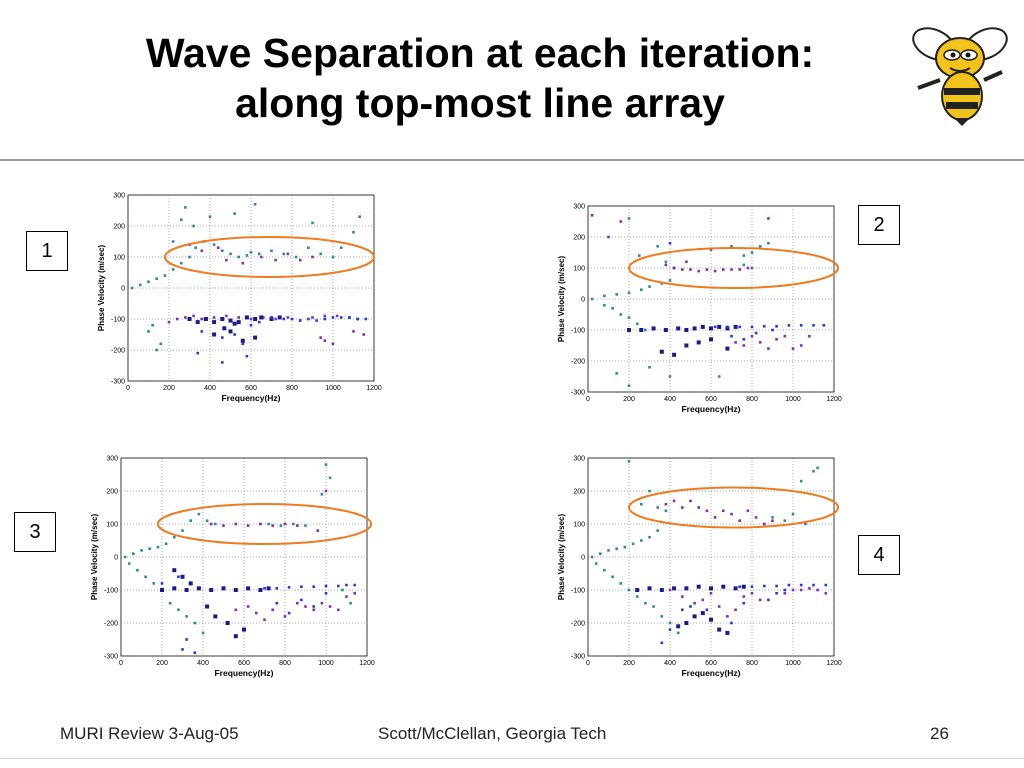 This screenshot has height=768, width=1024. What do you see at coordinates (47, 251) in the screenshot?
I see `panel-label-1: 1` at bounding box center [47, 251].